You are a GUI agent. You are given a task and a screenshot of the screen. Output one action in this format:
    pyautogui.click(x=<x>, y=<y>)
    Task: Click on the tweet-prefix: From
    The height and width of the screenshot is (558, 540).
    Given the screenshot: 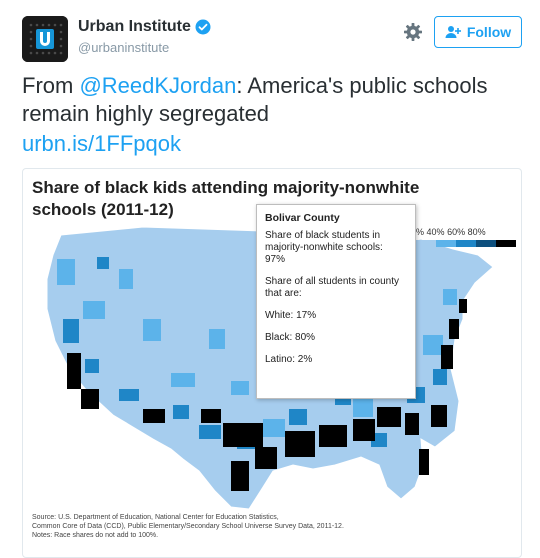 What is the action you would take?
    pyautogui.click(x=51, y=85)
    